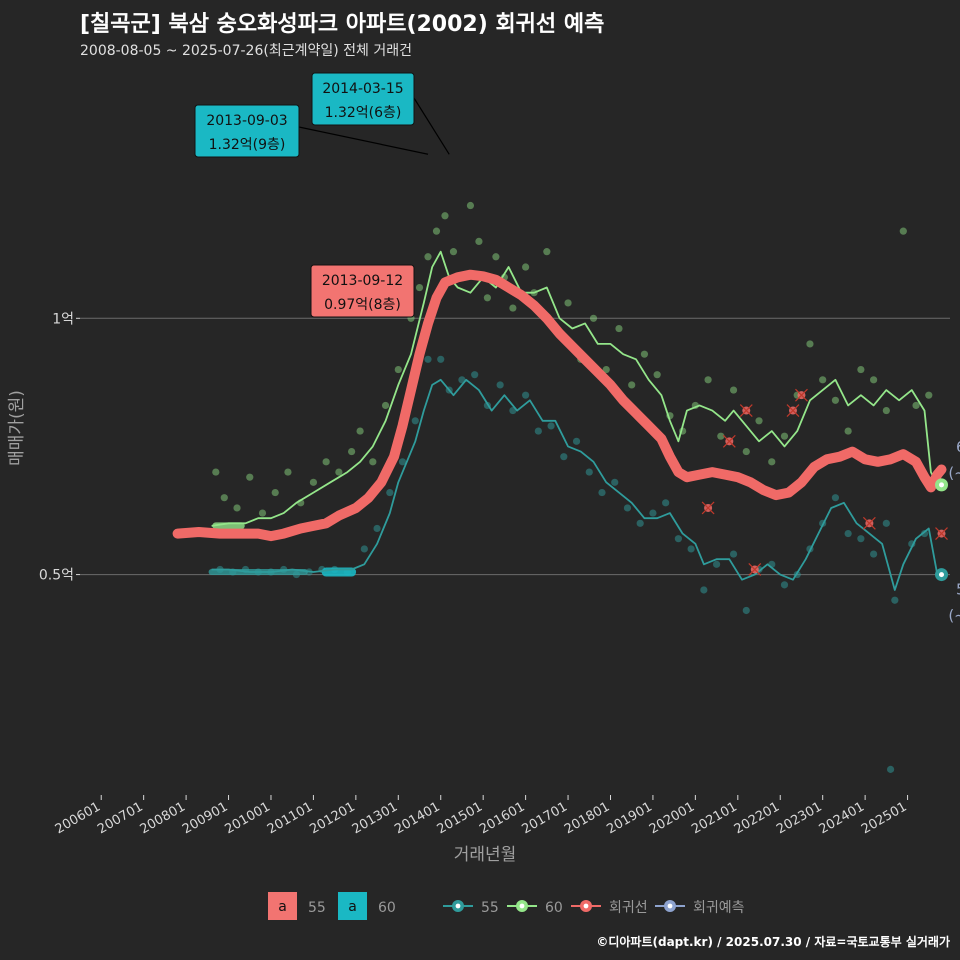 The height and width of the screenshot is (960, 960). What do you see at coordinates (352, 906) in the screenshot?
I see `legend-key-fill` at bounding box center [352, 906].